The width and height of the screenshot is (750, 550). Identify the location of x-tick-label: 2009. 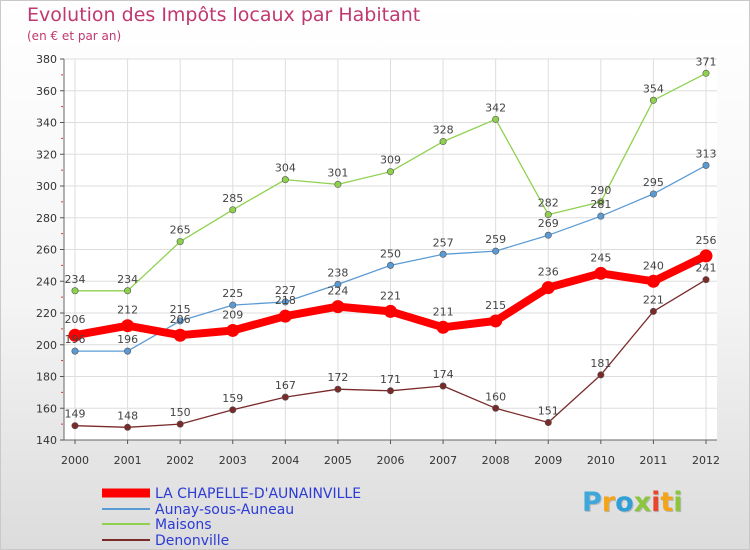
(548, 460).